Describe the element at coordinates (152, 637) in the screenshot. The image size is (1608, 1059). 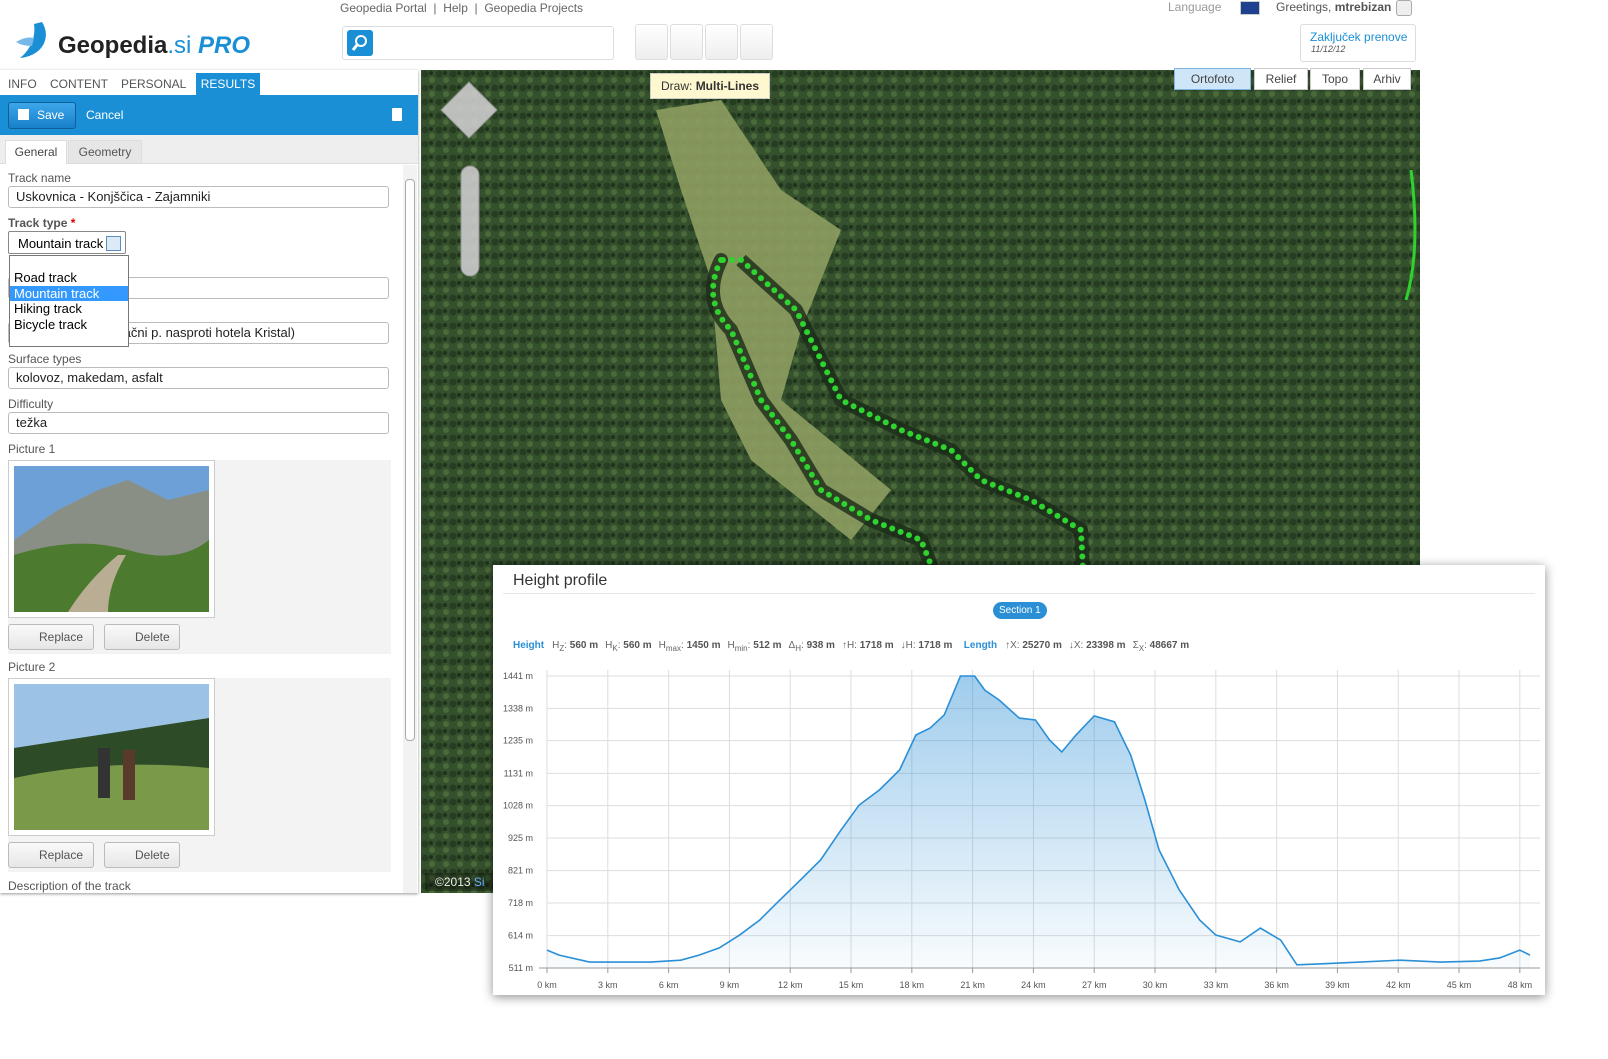
I see `button-text: Delete` at that location.